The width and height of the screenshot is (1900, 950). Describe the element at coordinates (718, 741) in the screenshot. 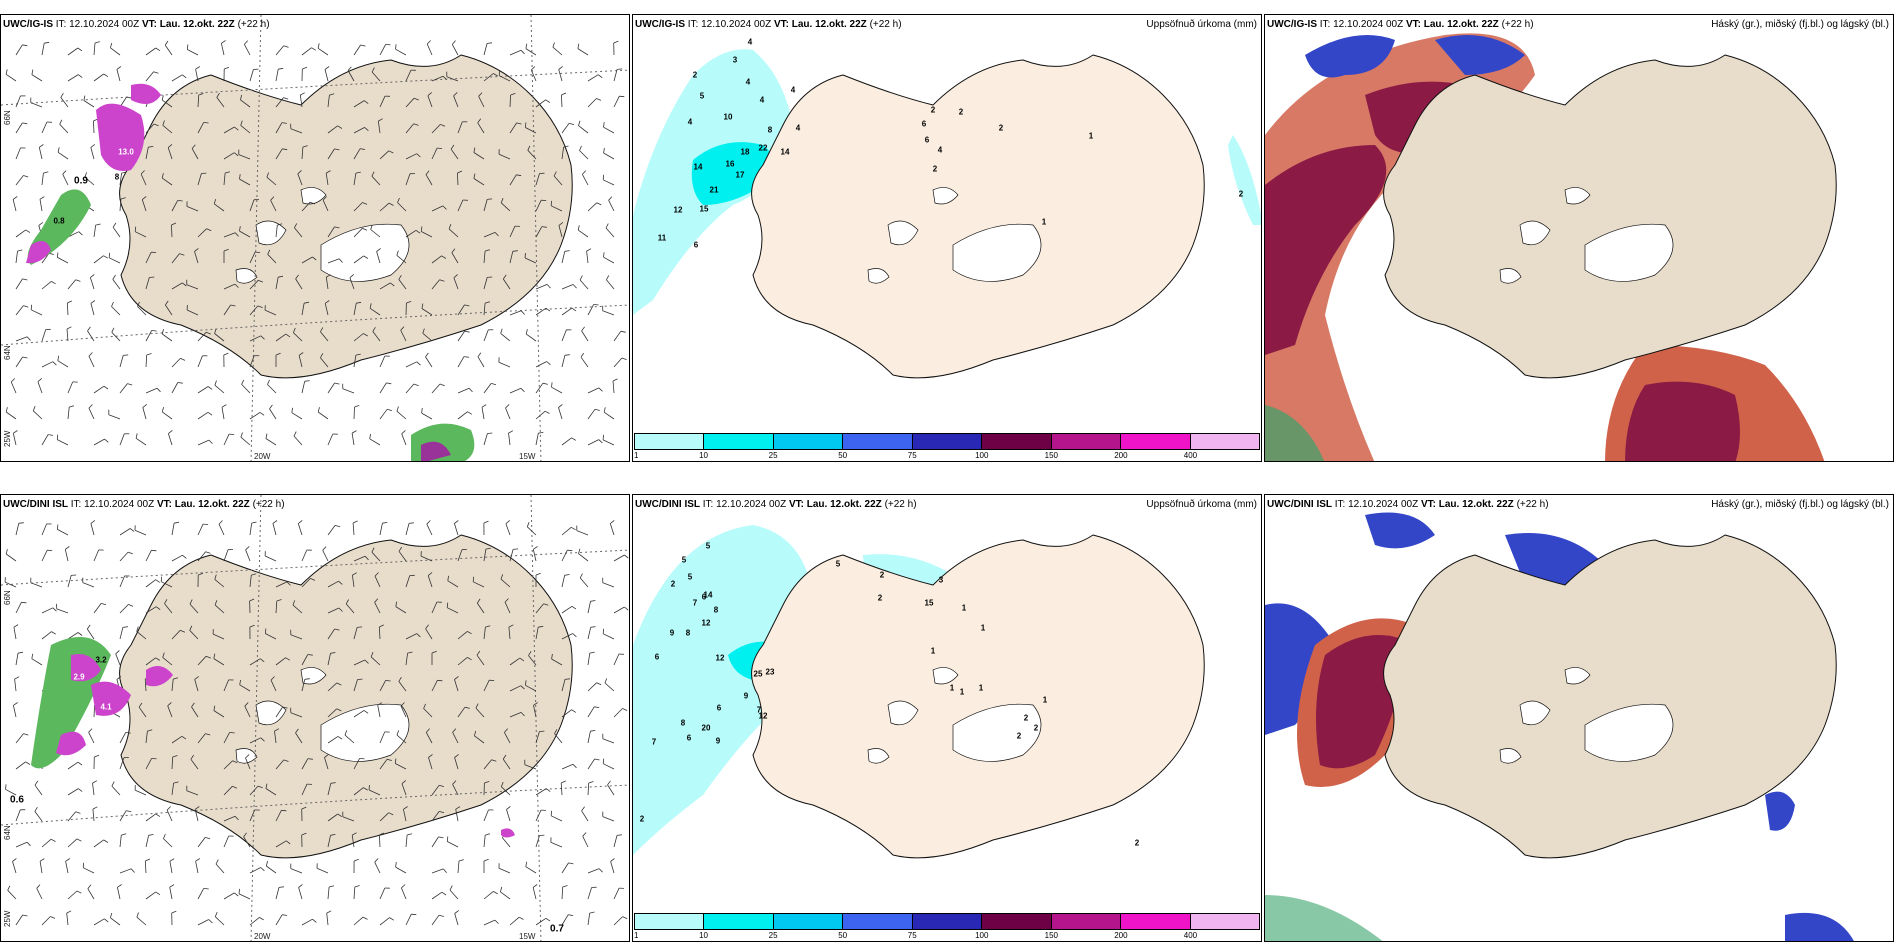

I see `precip-value-label: 9` at that location.